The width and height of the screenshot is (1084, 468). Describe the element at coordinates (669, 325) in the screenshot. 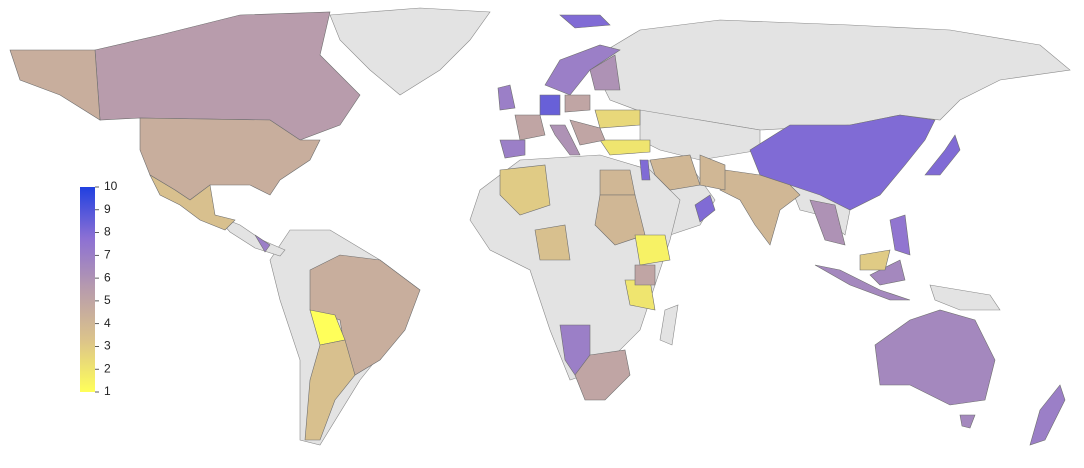

I see `madagascar` at that location.